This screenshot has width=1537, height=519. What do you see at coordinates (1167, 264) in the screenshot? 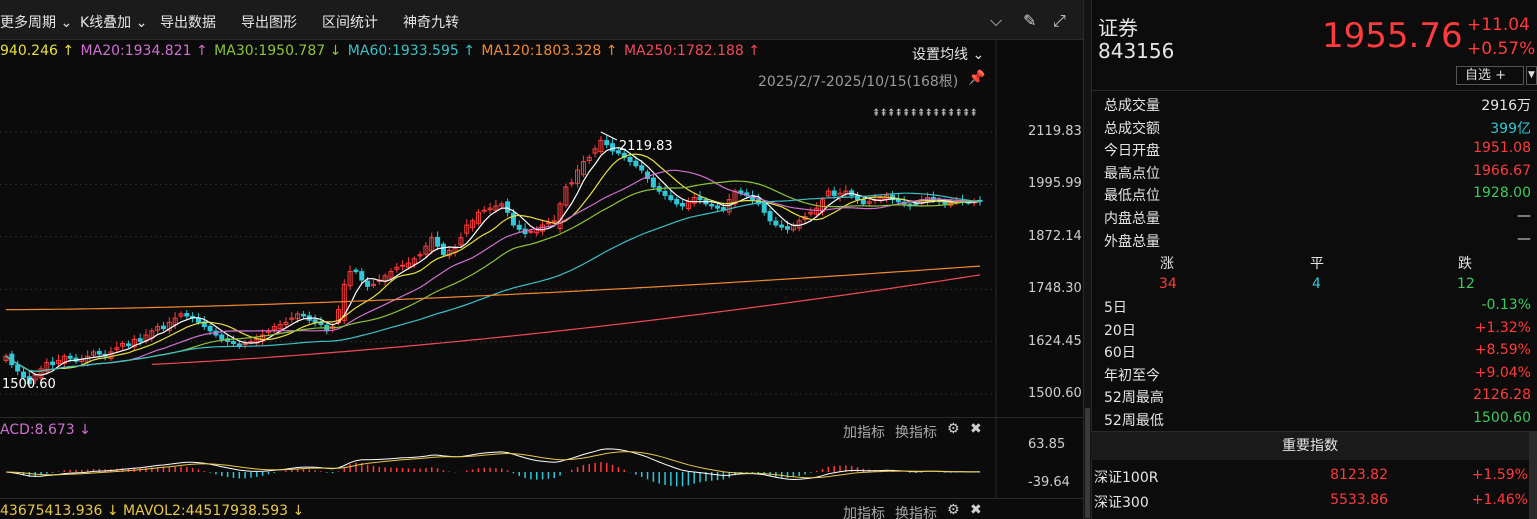
I see `breadth-up-header: 涨` at bounding box center [1167, 264].